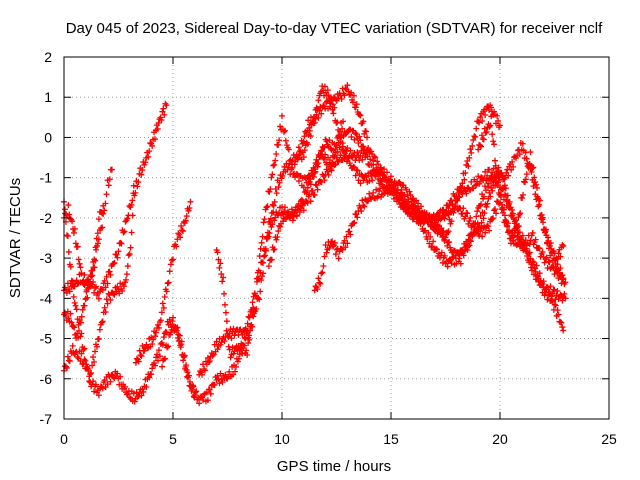 This screenshot has width=640, height=480. I want to click on y-tick-label: 1, so click(48, 97).